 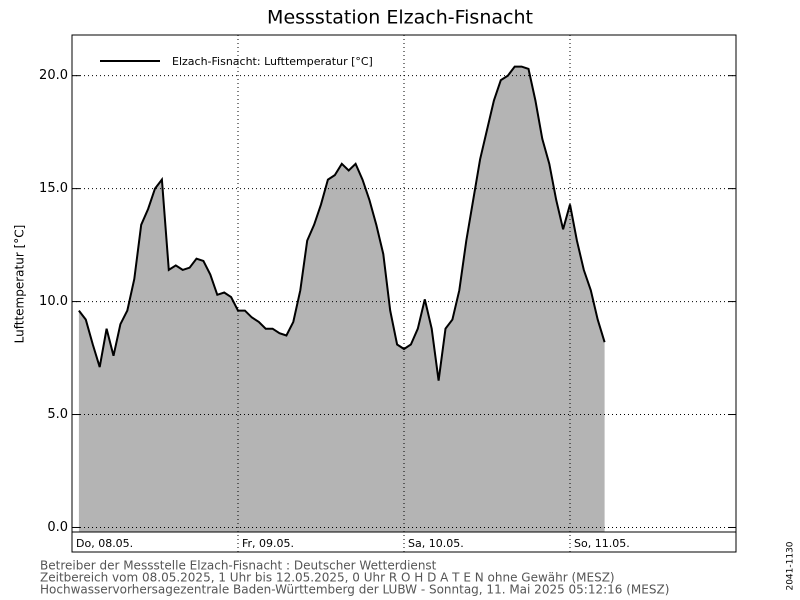 I want to click on y-tick-label: 0.0, so click(x=57, y=527).